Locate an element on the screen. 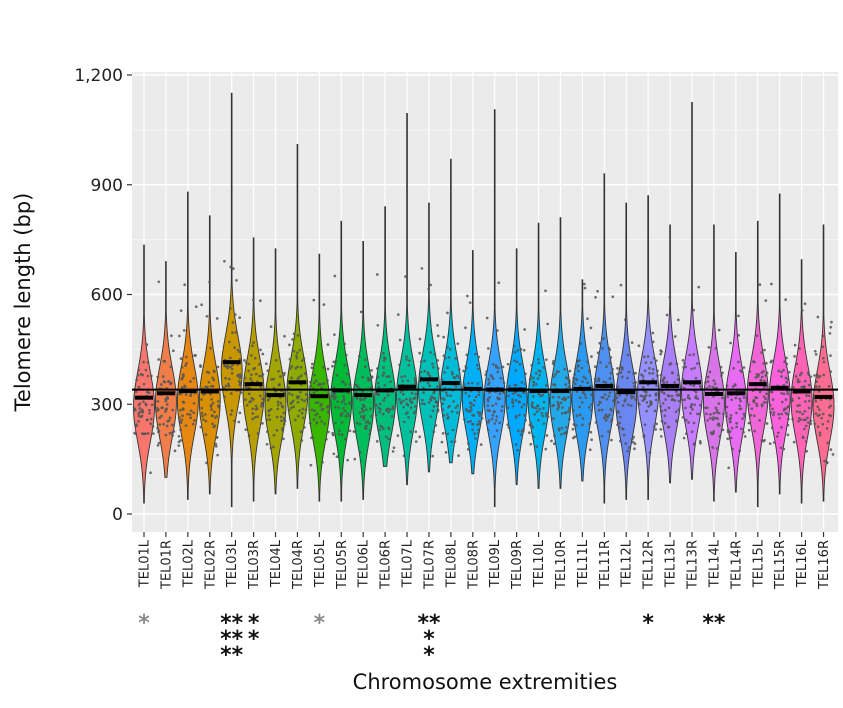  x-tick-label: TEL13R is located at coordinates (693, 565).